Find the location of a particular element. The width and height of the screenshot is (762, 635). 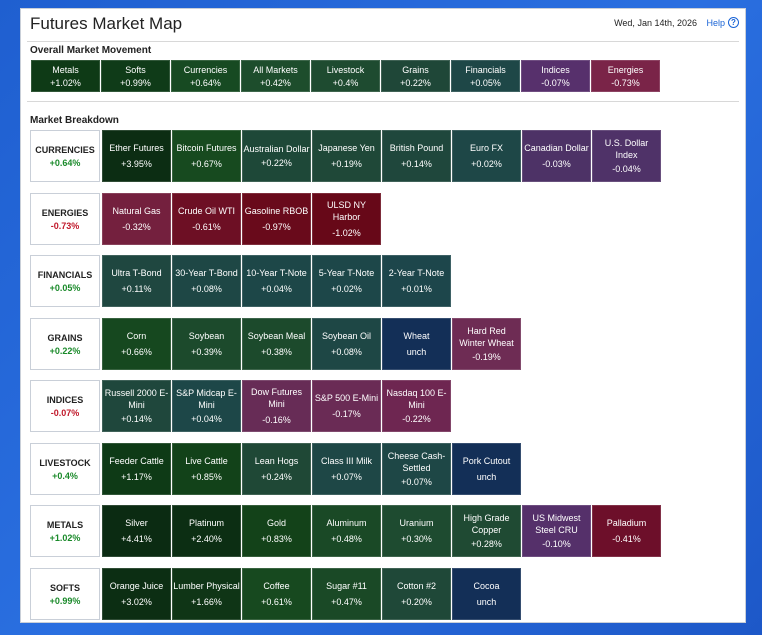

tile-5-year-t-note: 5-Year T-Note +0.02% is located at coordinates (346, 281).